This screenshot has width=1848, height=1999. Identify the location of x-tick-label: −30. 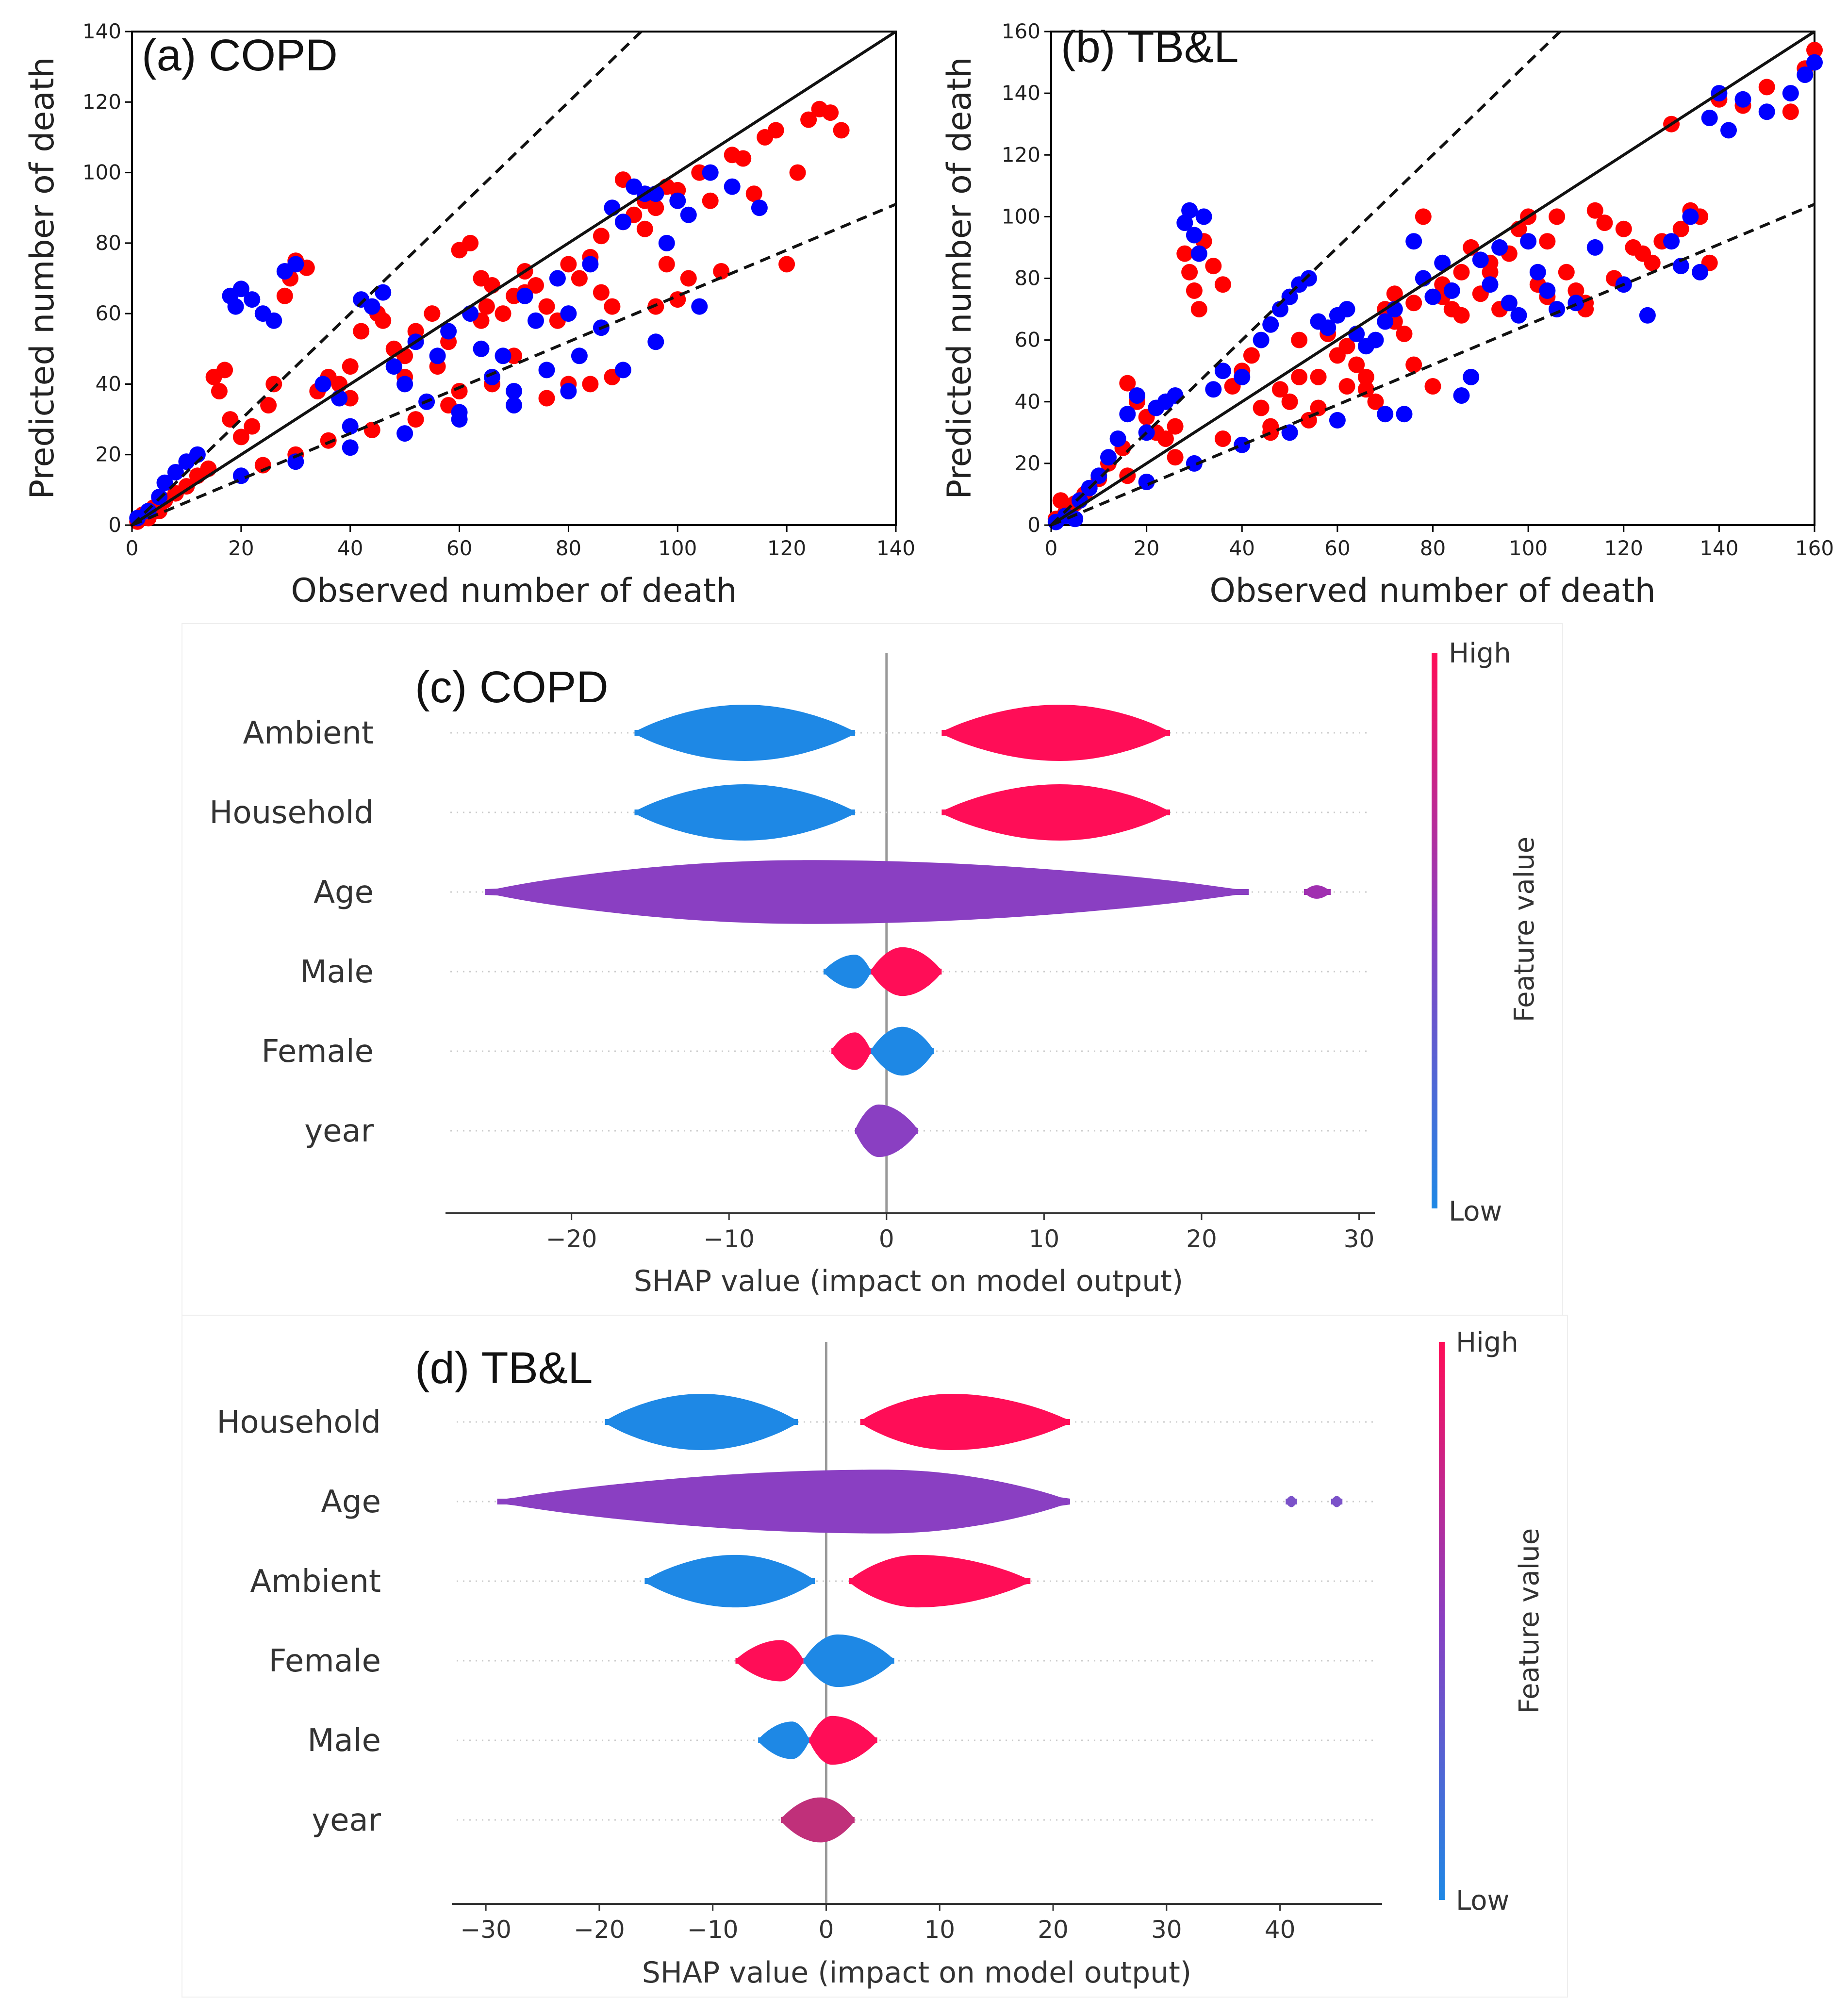
(486, 1930).